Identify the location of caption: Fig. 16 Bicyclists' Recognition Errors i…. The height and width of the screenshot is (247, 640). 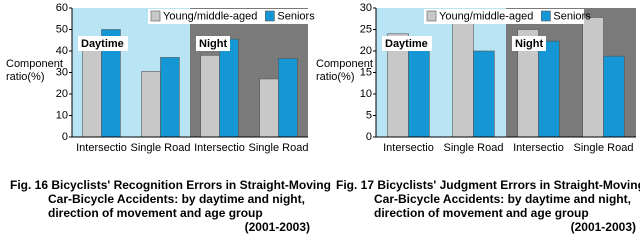
(170, 185).